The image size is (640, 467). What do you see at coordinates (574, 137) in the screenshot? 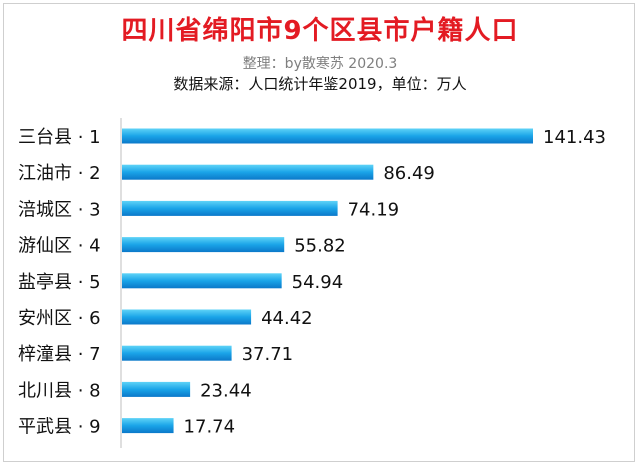
I see `data-label: 141.43` at bounding box center [574, 137].